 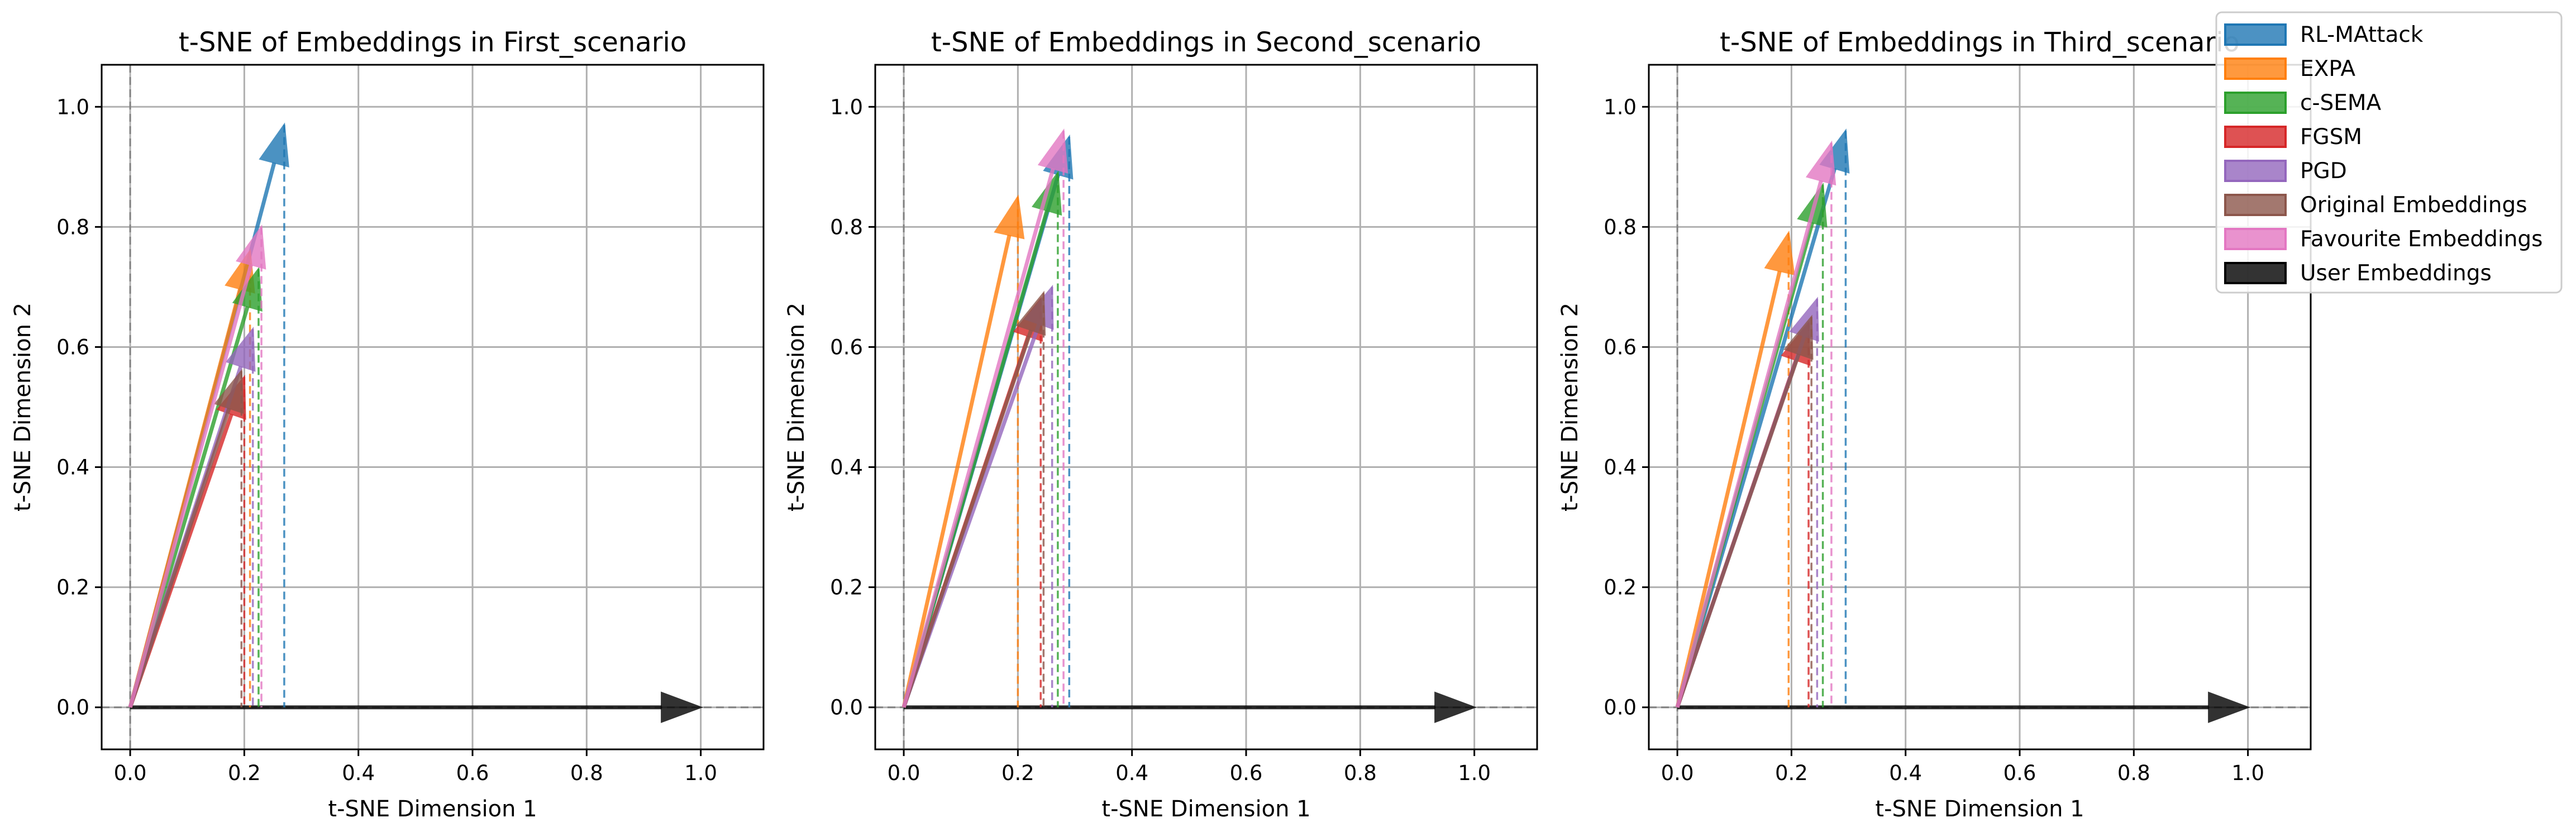 I want to click on legend-item: EXPA, so click(x=2290, y=69).